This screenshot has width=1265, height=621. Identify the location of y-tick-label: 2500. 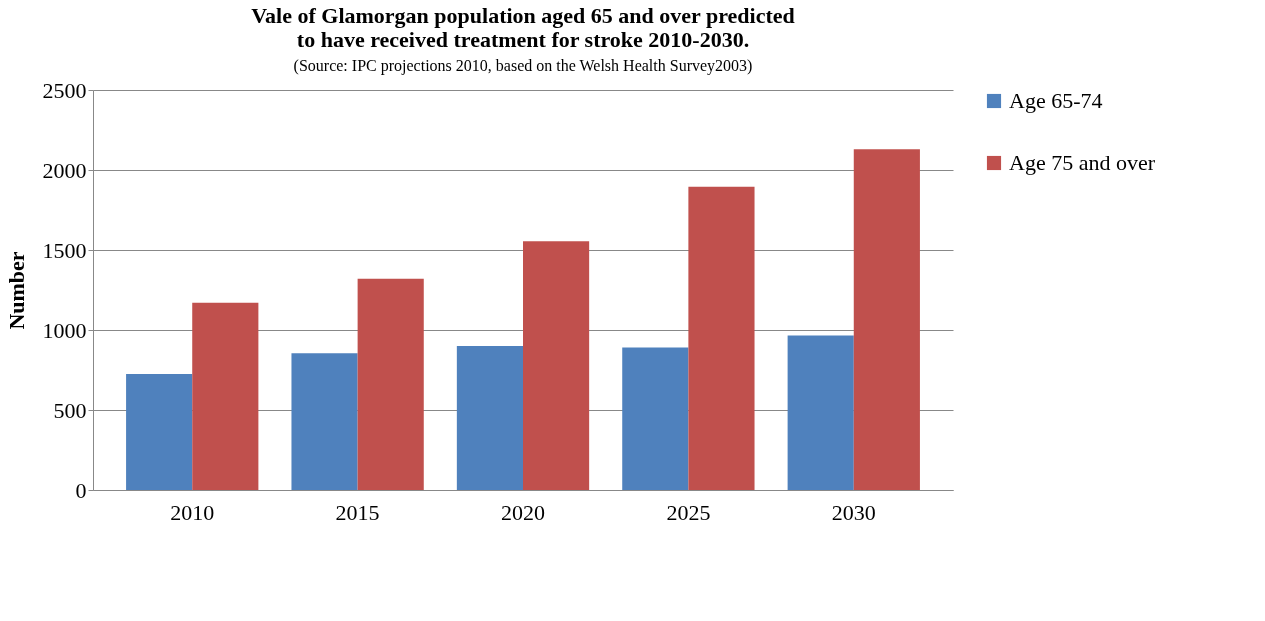
(64, 90).